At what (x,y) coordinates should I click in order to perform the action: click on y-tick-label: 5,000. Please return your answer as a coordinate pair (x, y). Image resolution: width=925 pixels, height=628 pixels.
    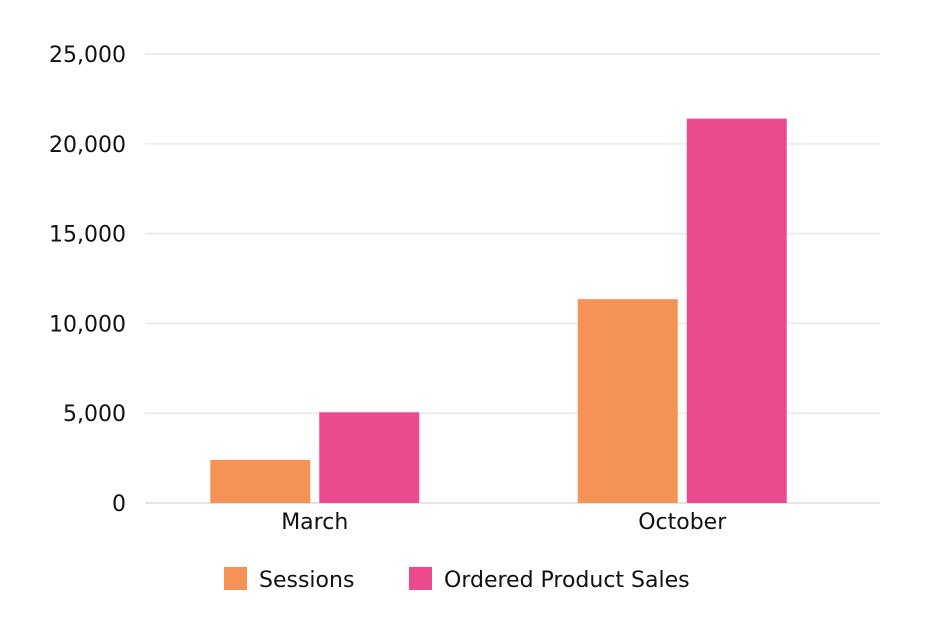
    Looking at the image, I should click on (94, 414).